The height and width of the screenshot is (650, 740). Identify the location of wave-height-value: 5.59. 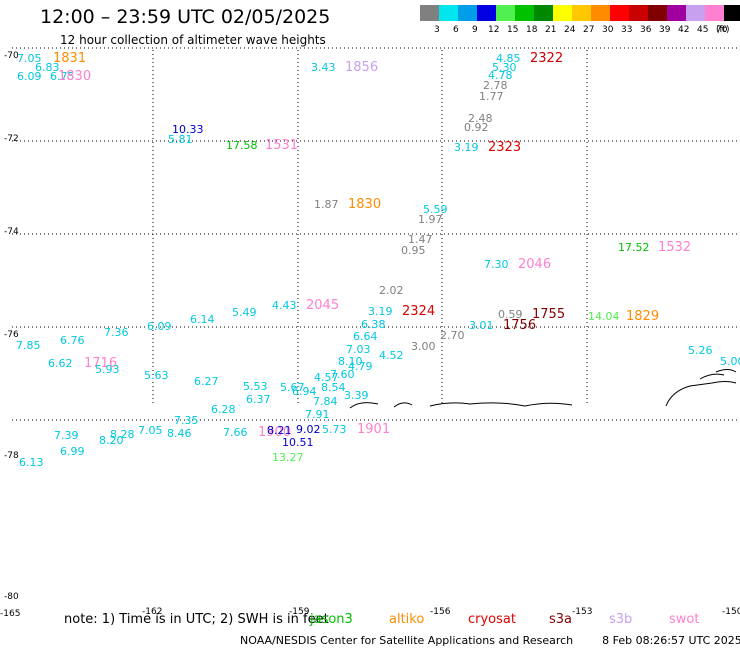
(435, 209).